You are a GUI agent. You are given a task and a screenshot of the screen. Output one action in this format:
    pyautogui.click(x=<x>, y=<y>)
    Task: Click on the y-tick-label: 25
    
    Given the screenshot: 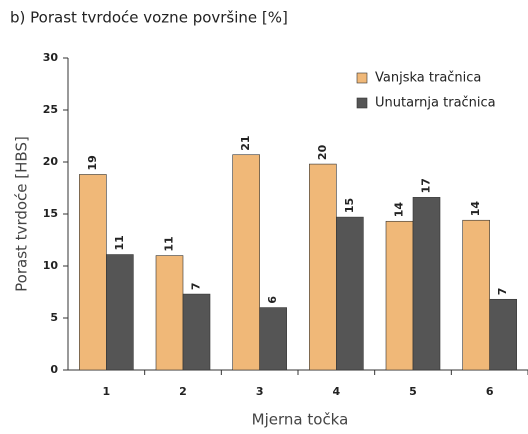 What is the action you would take?
    pyautogui.click(x=50, y=109)
    